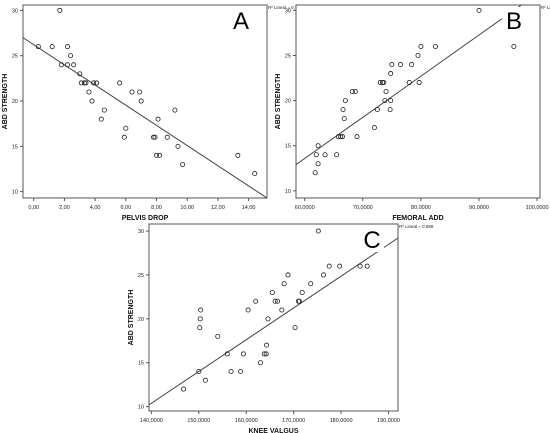 This screenshot has width=550, height=433. Describe the element at coordinates (145, 218) in the screenshot. I see `x-axis-title: PELVIS DROP` at that location.